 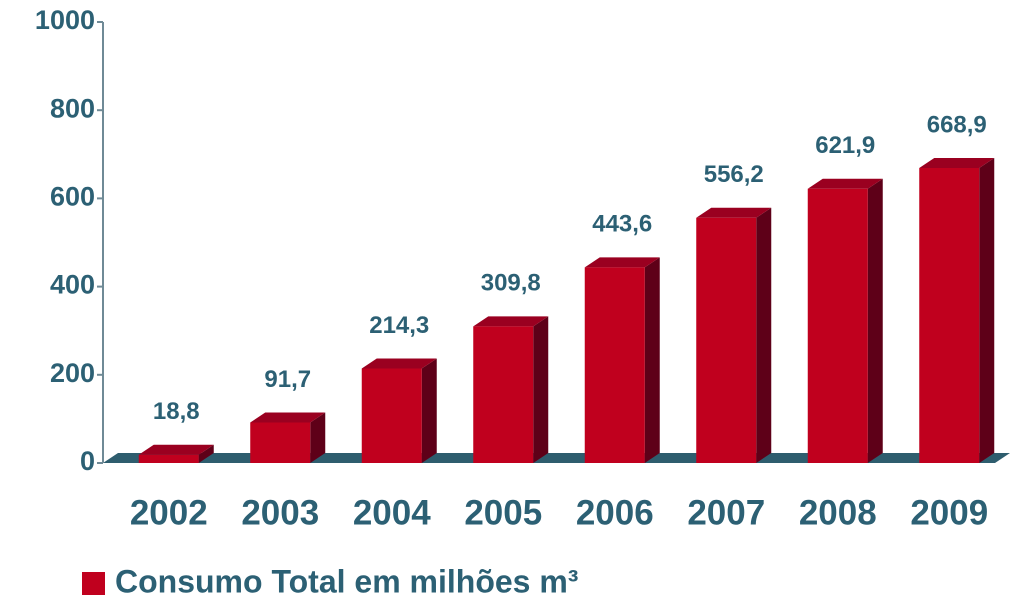 I want to click on x-tick-label: 2007, so click(x=726, y=512).